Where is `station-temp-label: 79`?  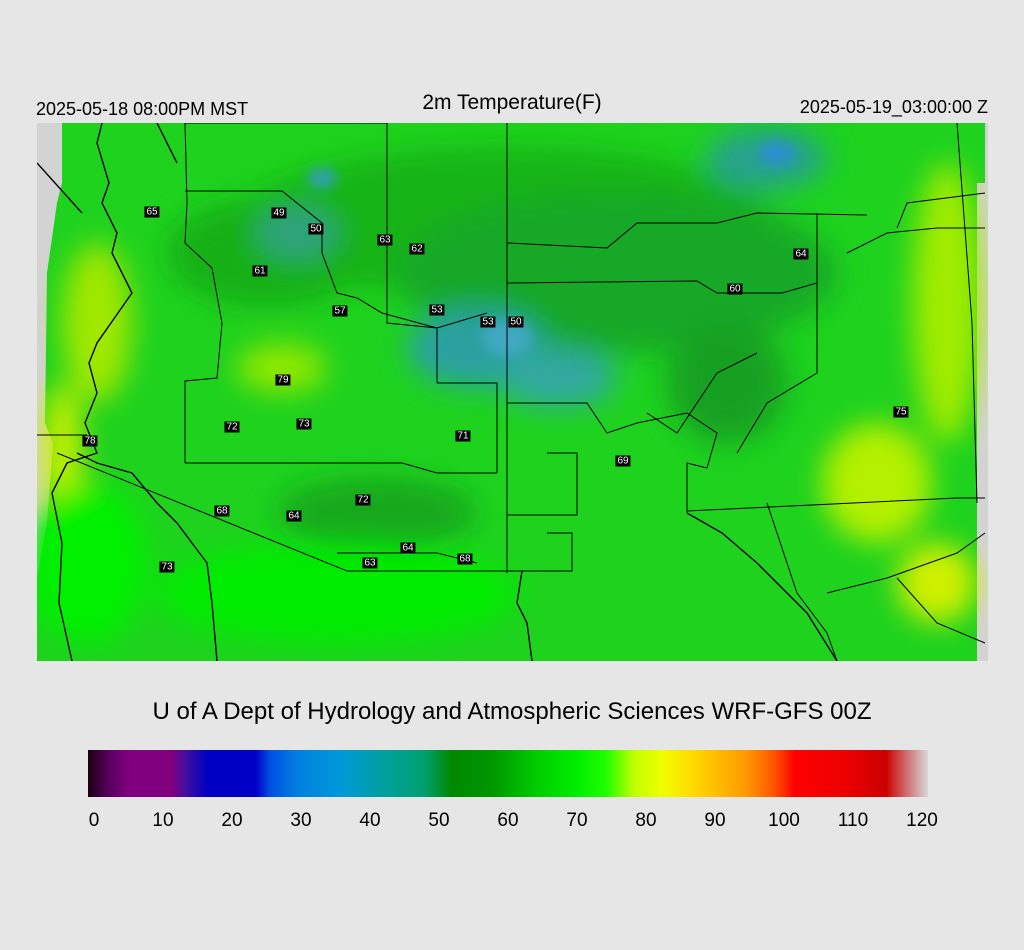
station-temp-label: 79 is located at coordinates (283, 380).